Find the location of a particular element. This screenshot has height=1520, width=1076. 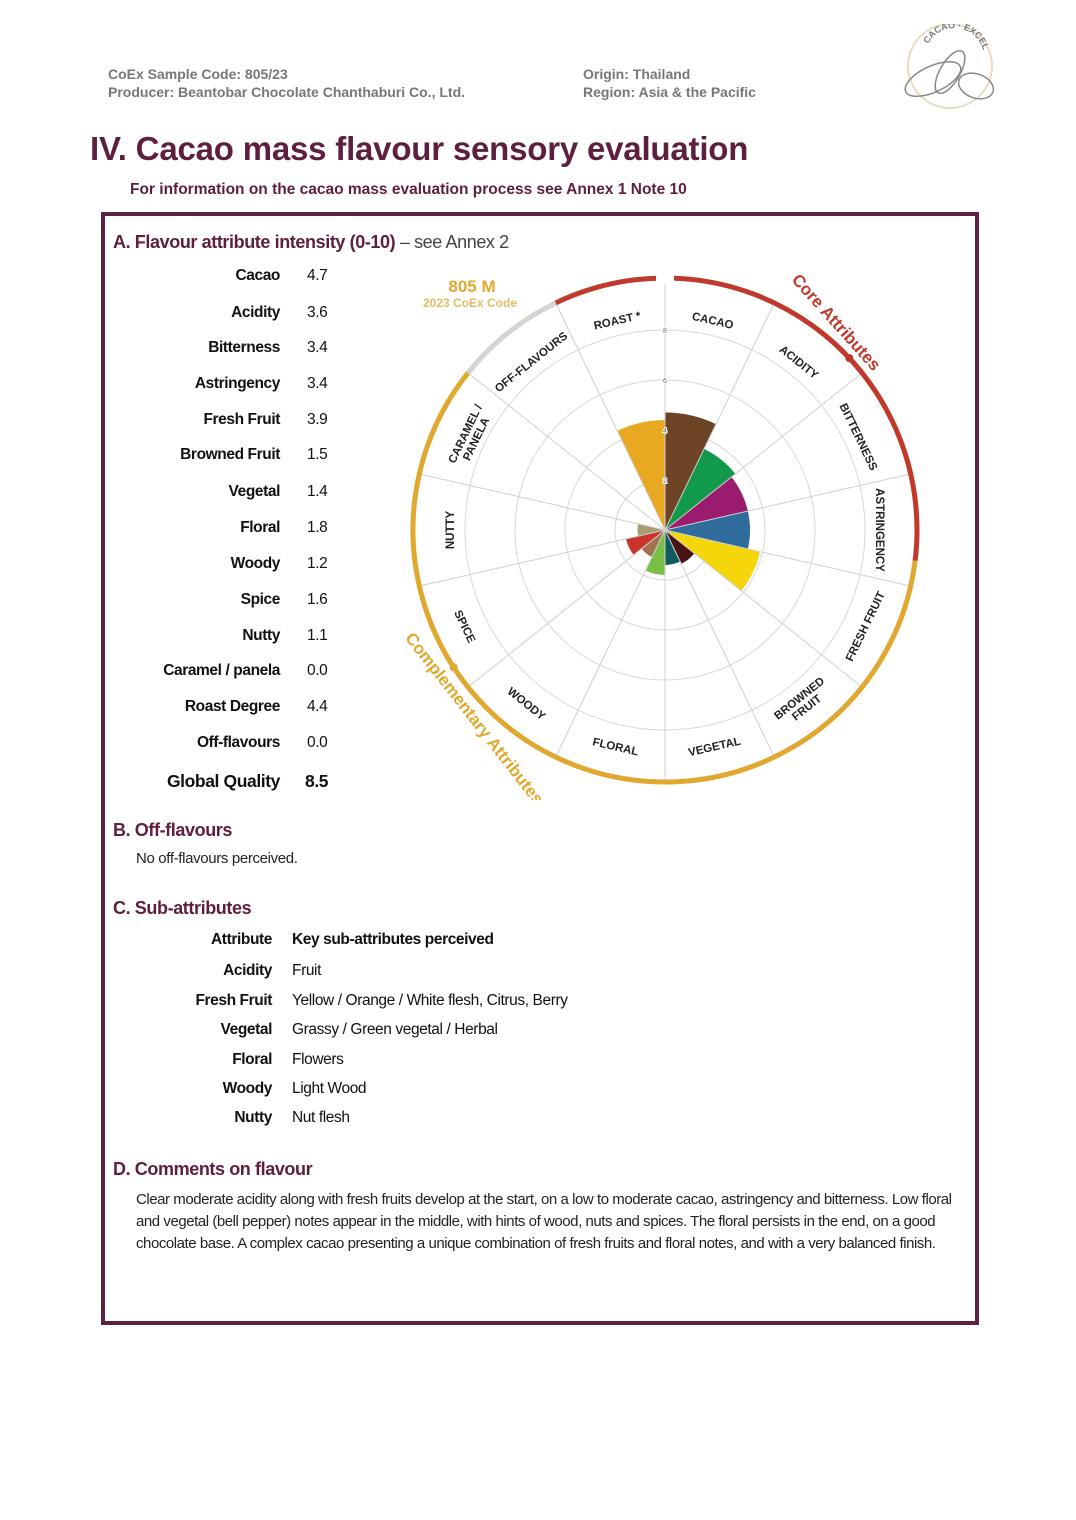

attribute-value: 4.4 is located at coordinates (317, 706).